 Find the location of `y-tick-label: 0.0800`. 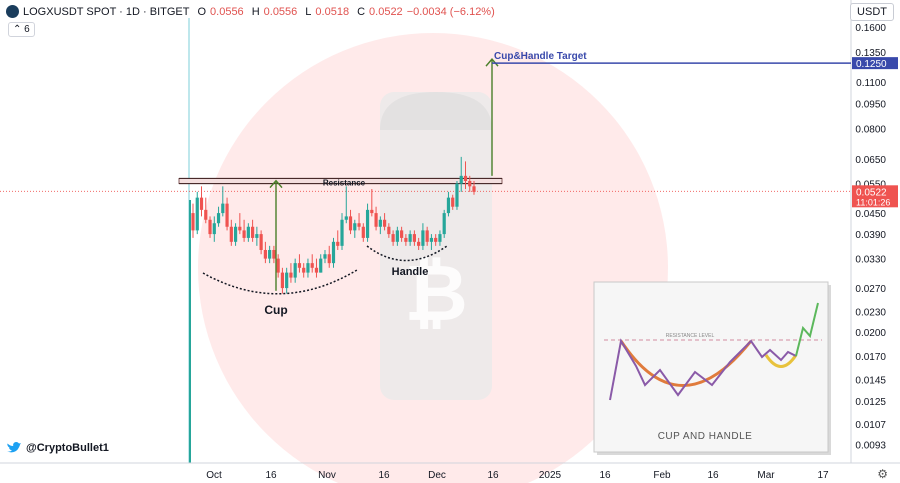

y-tick-label: 0.0800 is located at coordinates (870, 130).